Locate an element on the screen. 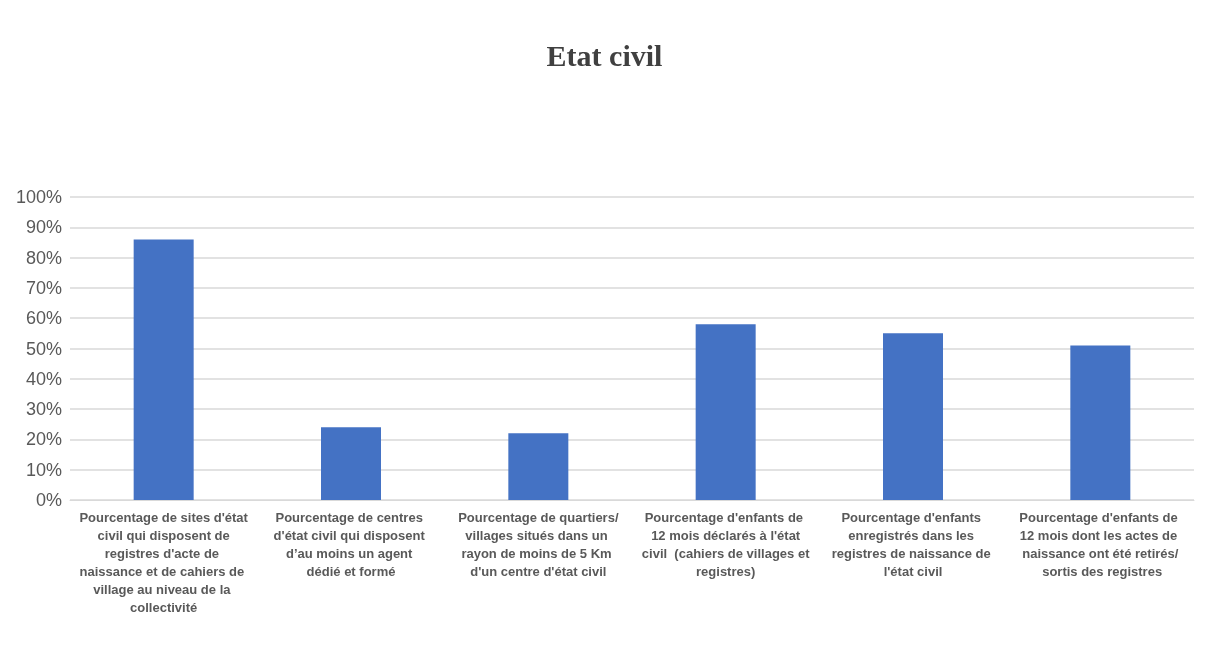 The height and width of the screenshot is (647, 1209). y-tick-label: 60% is located at coordinates (43, 318).